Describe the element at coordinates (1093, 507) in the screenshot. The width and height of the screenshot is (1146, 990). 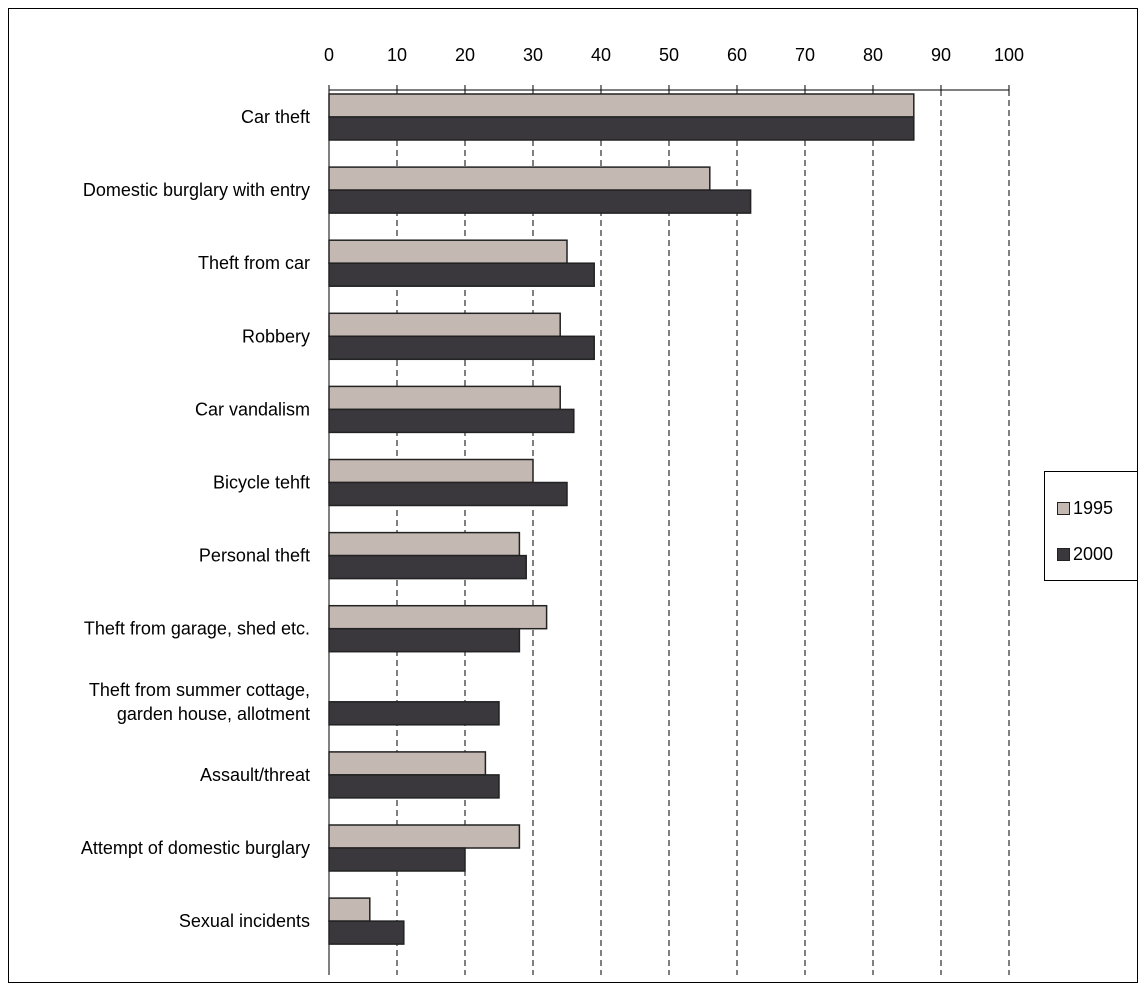
I see `legend-label-1995: 1995` at that location.